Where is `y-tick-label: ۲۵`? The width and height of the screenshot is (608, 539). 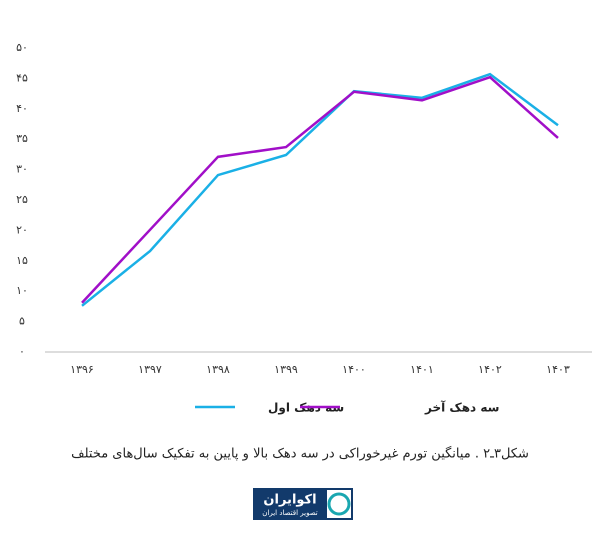 y-tick-label: ۲۵ is located at coordinates (22, 199).